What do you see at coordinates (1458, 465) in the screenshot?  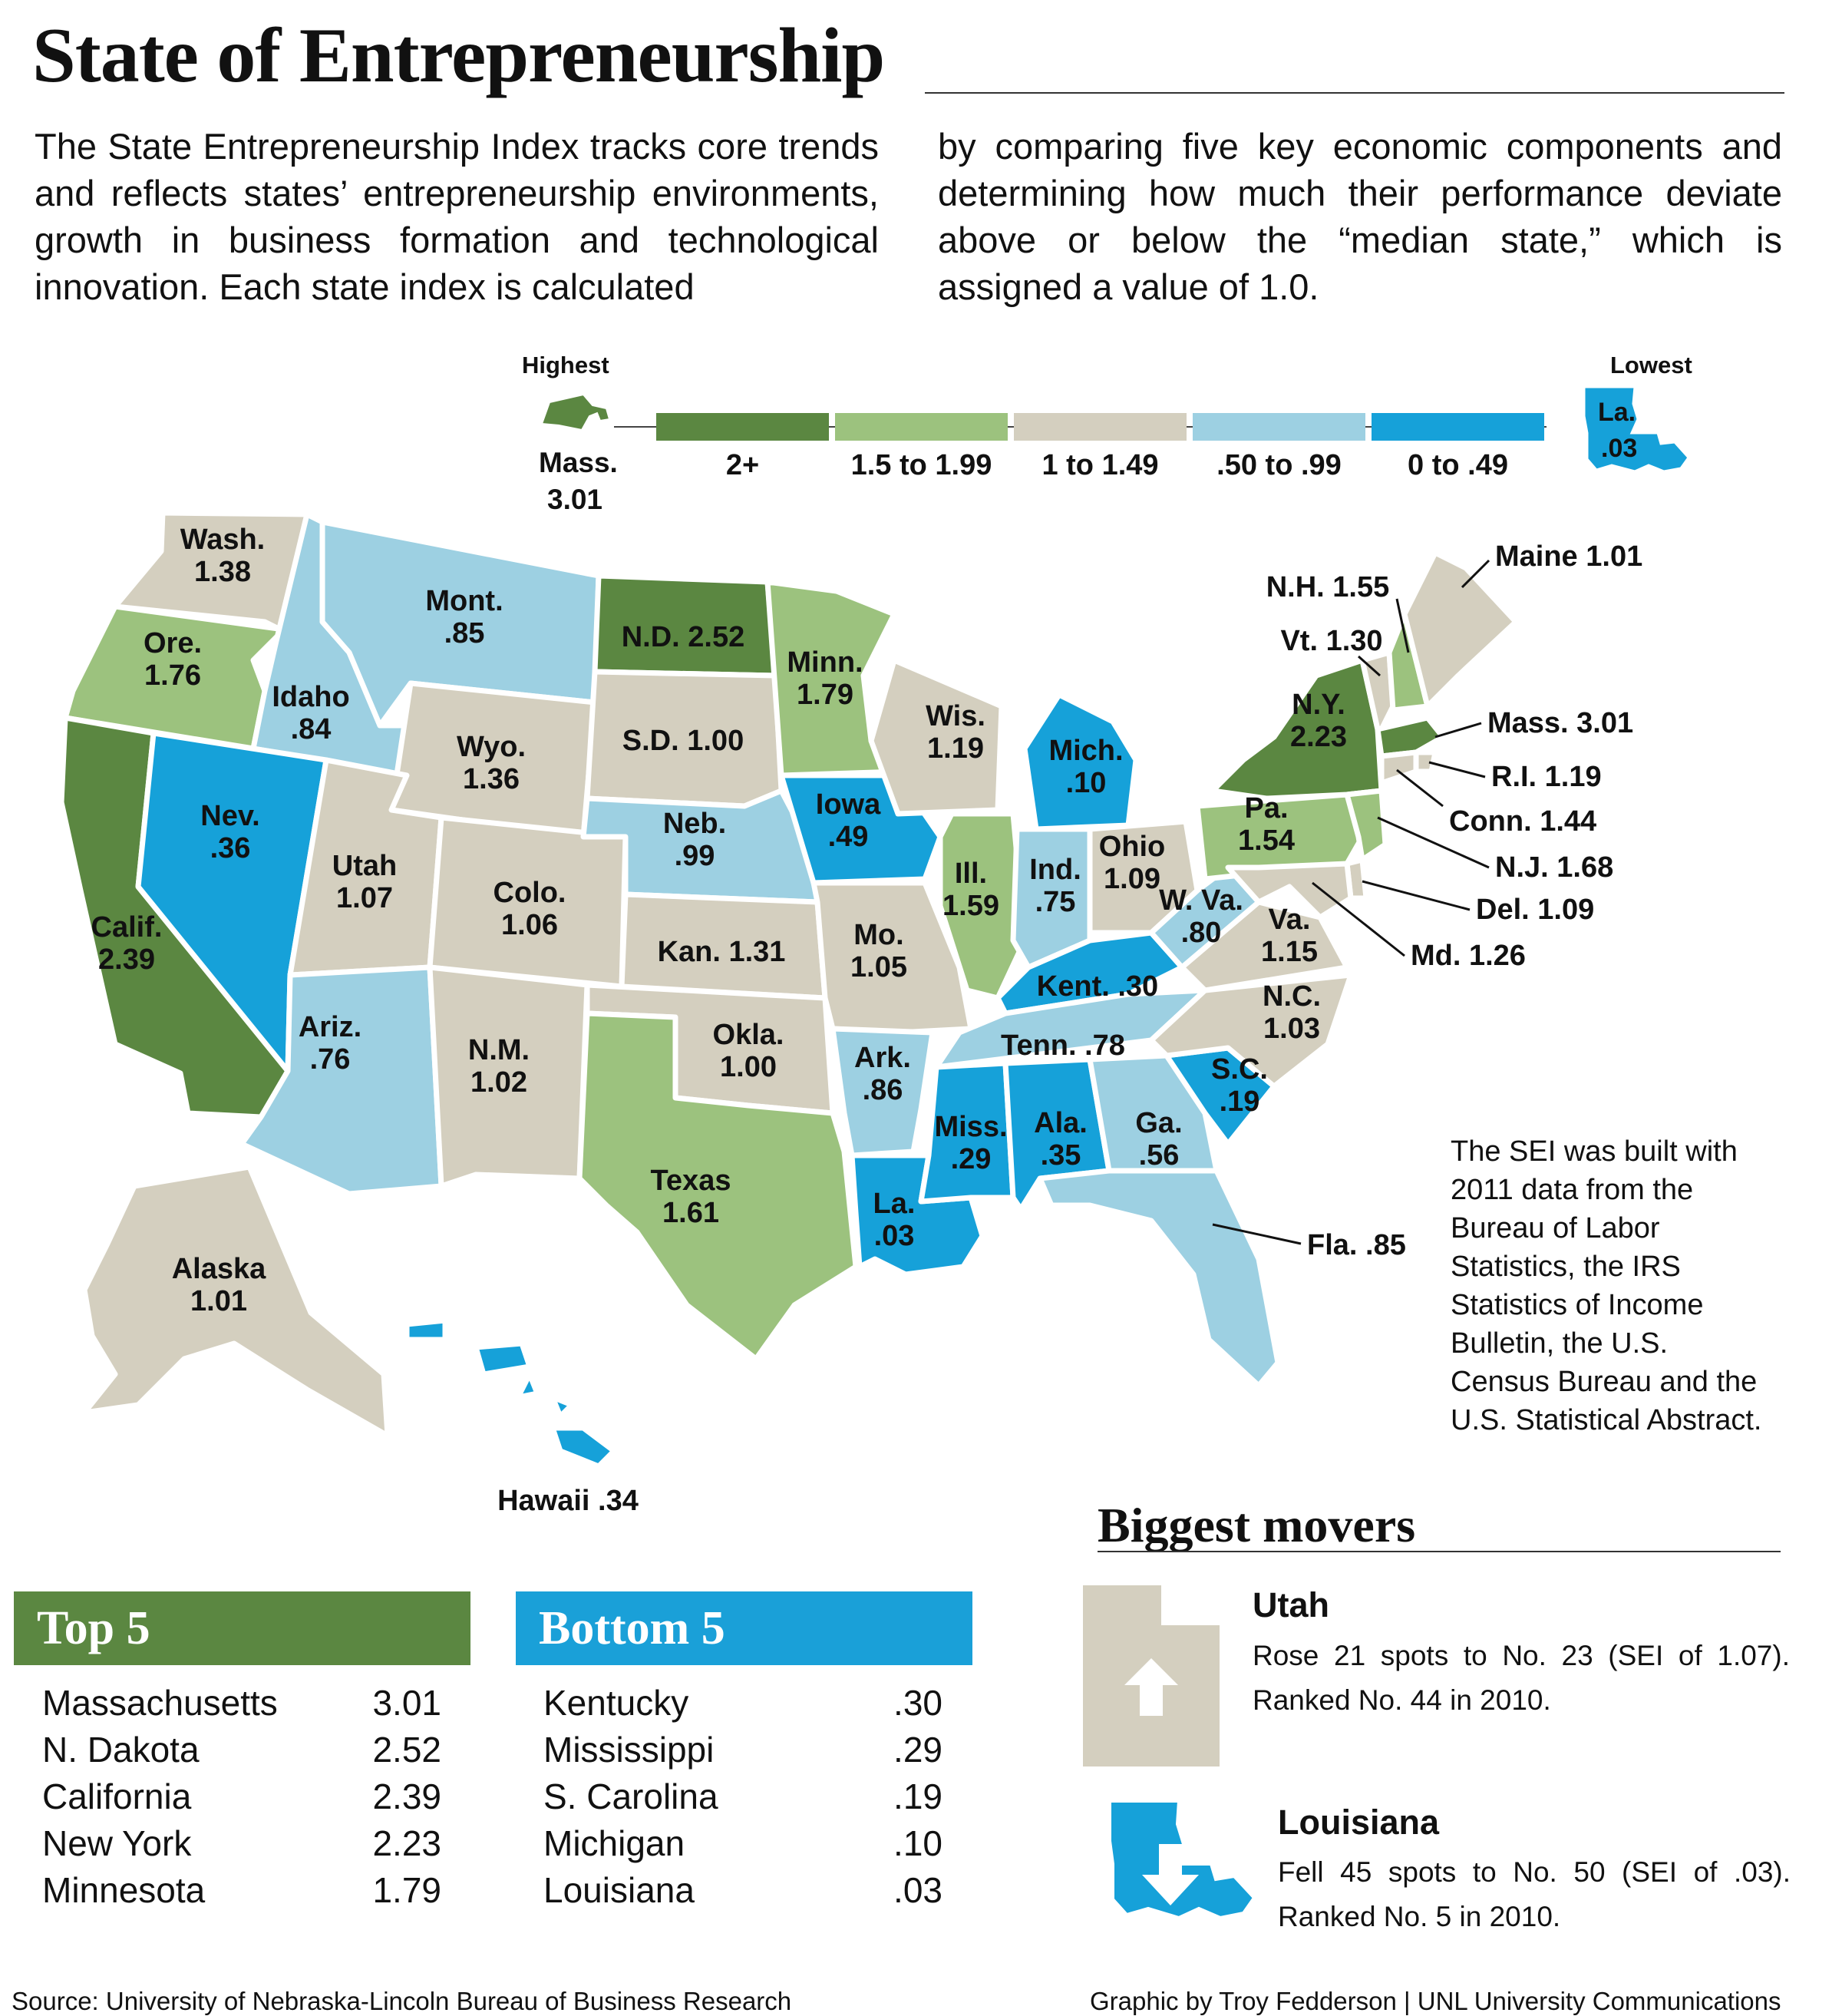 I see `legend-bin-label: 0 to .49` at bounding box center [1458, 465].